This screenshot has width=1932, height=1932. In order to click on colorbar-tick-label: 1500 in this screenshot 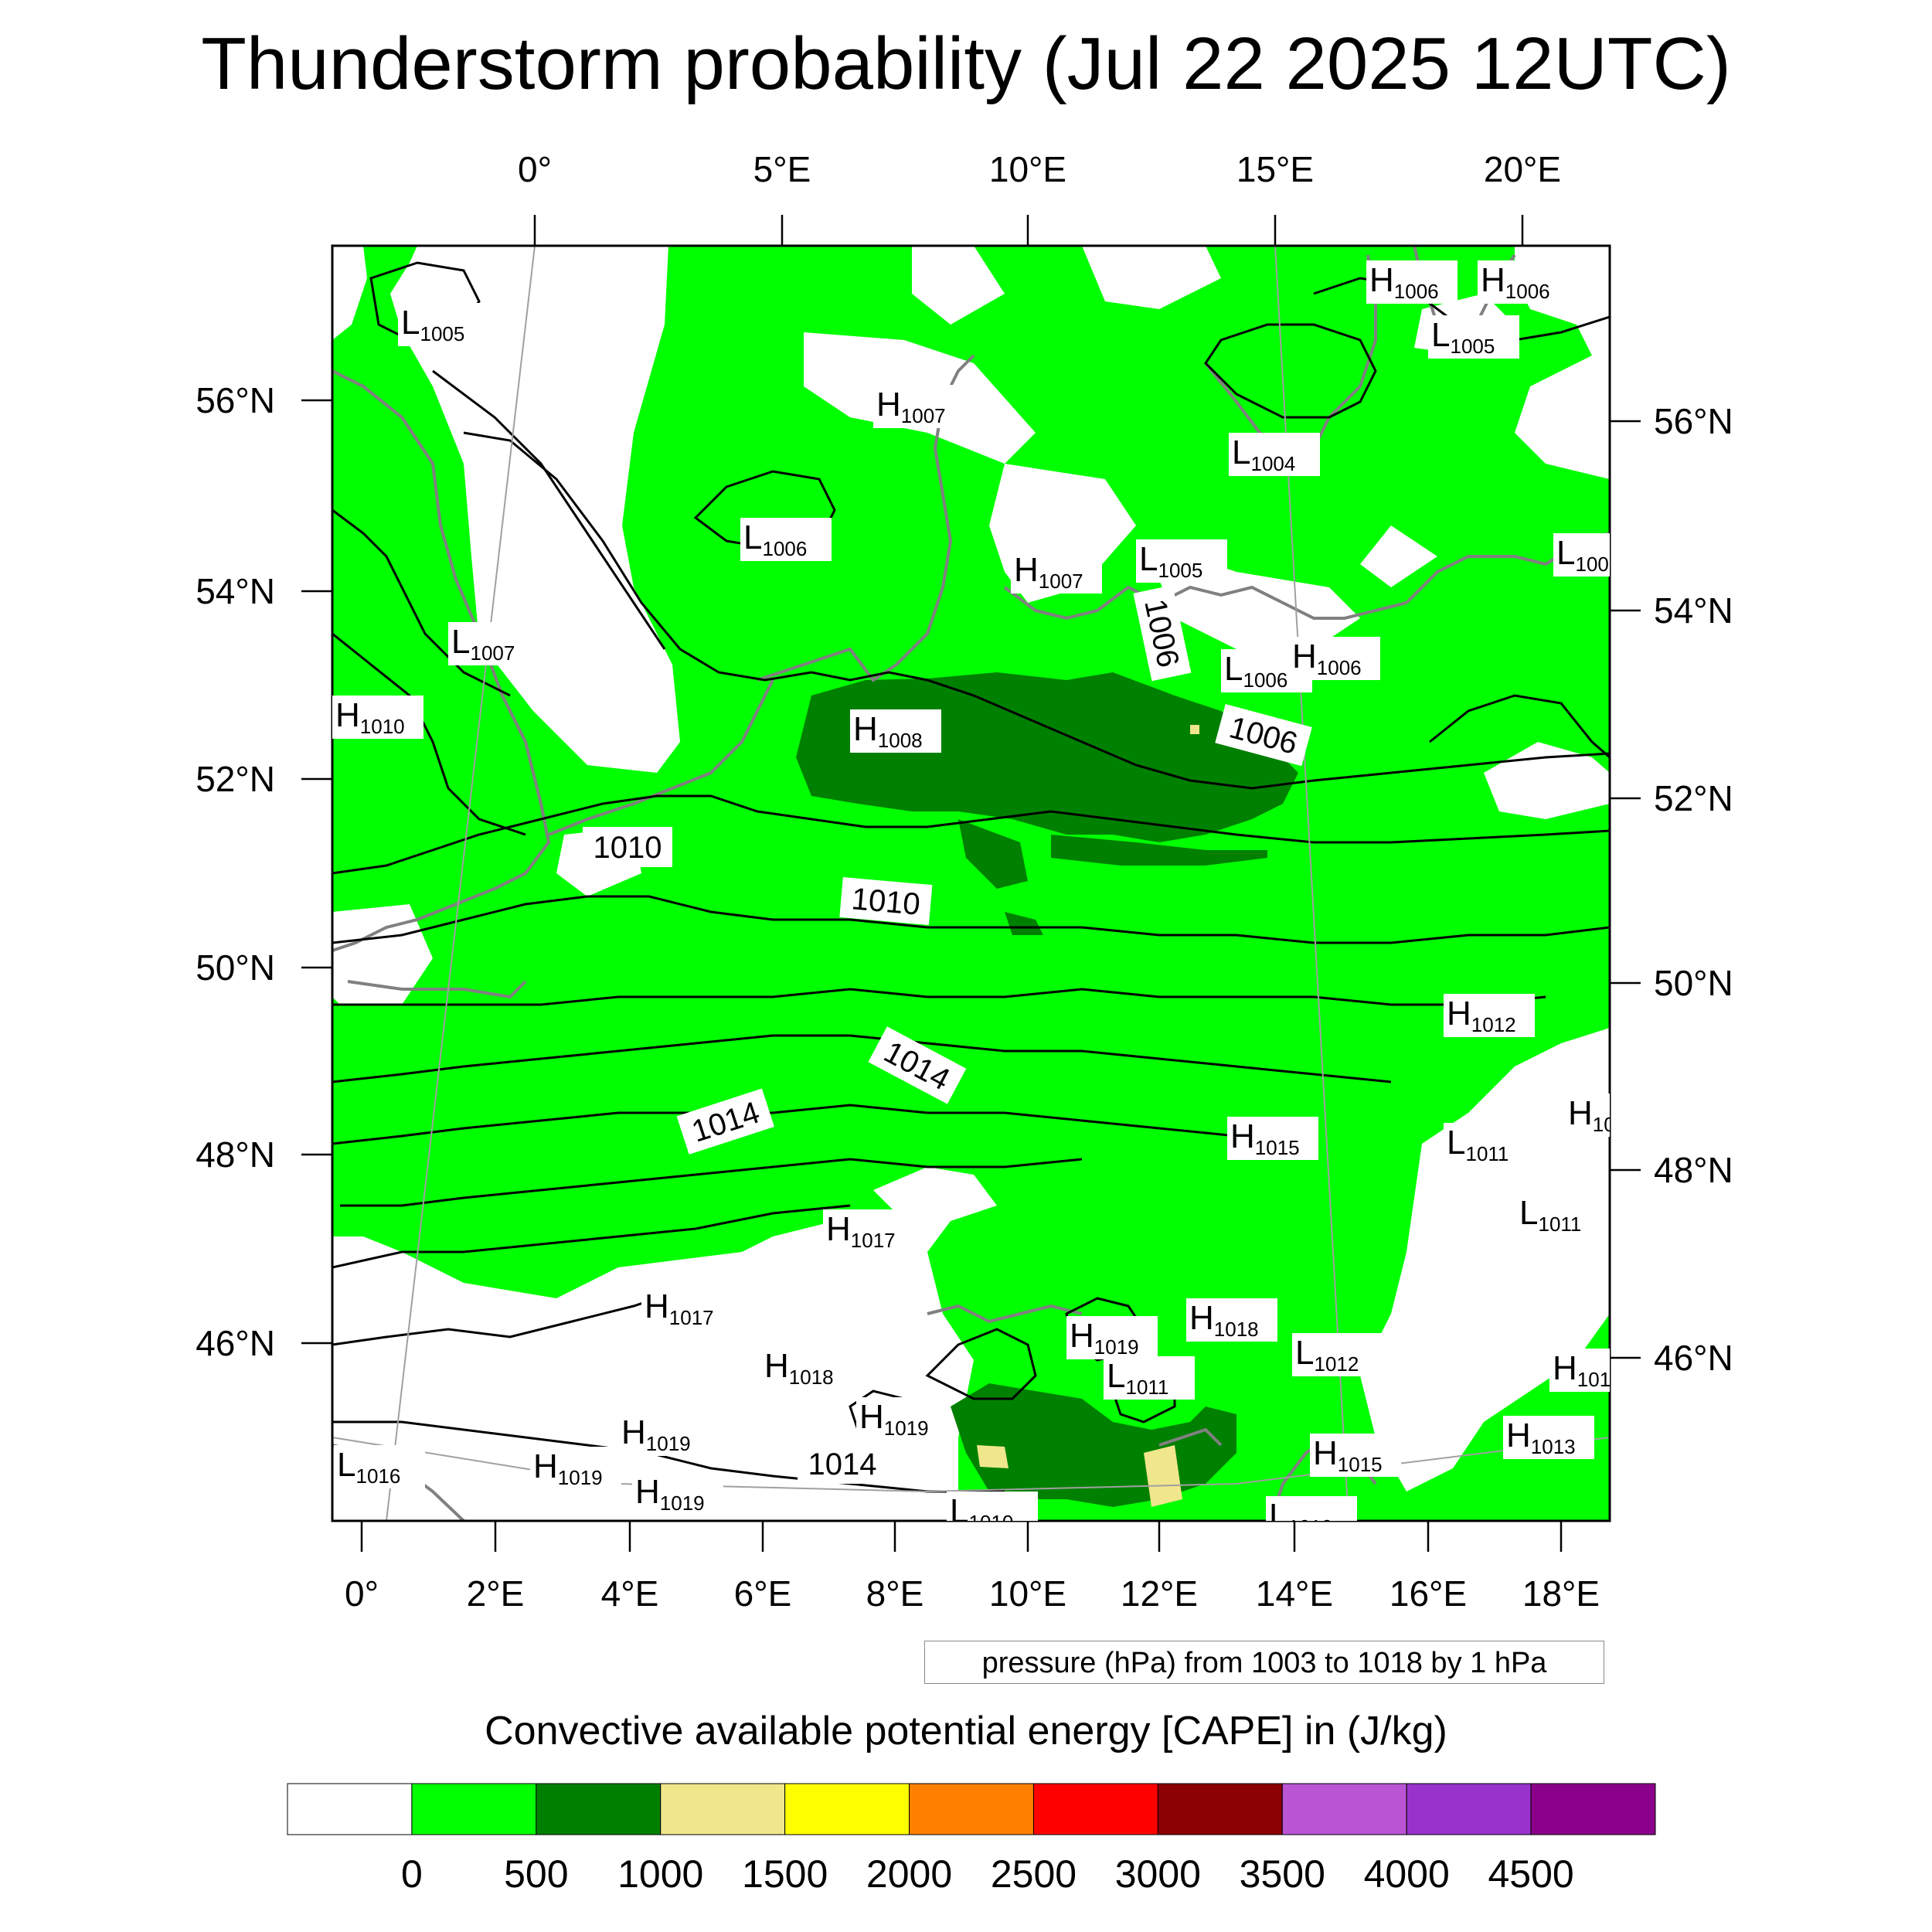, I will do `click(785, 1874)`.